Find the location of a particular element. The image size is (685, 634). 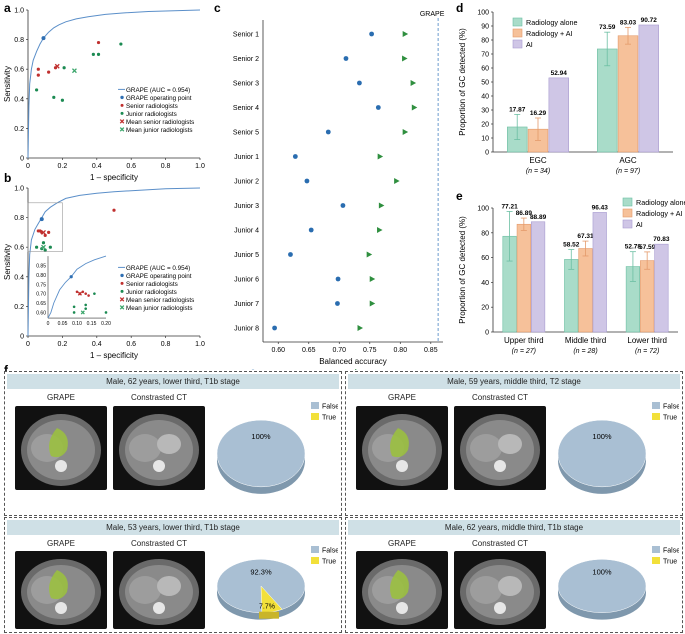

legend-marker-stroke is located at coordinates (122, 299).